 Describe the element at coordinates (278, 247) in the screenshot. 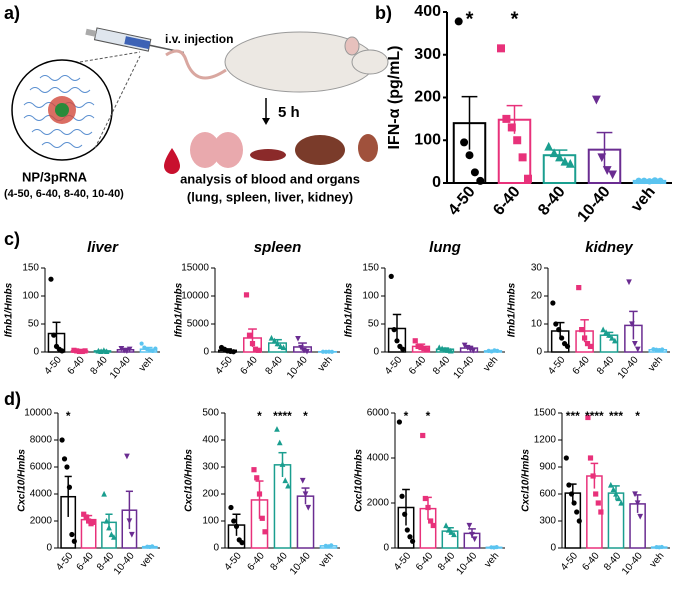

I see `chart-title: spleen` at that location.